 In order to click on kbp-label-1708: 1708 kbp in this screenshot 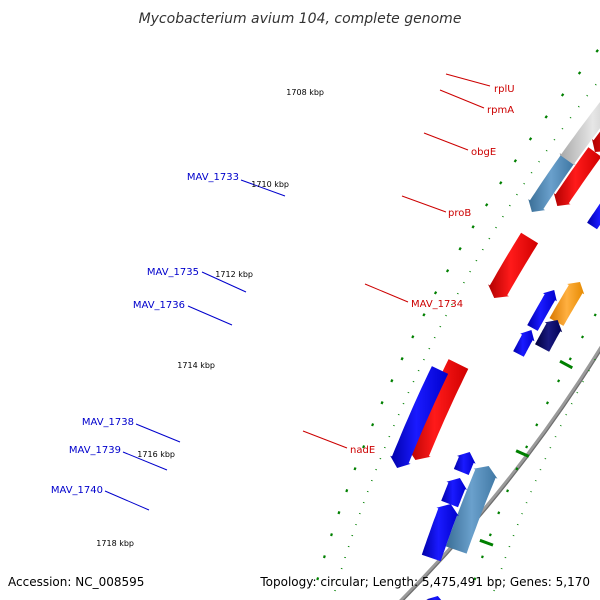, I will do `click(305, 92)`.